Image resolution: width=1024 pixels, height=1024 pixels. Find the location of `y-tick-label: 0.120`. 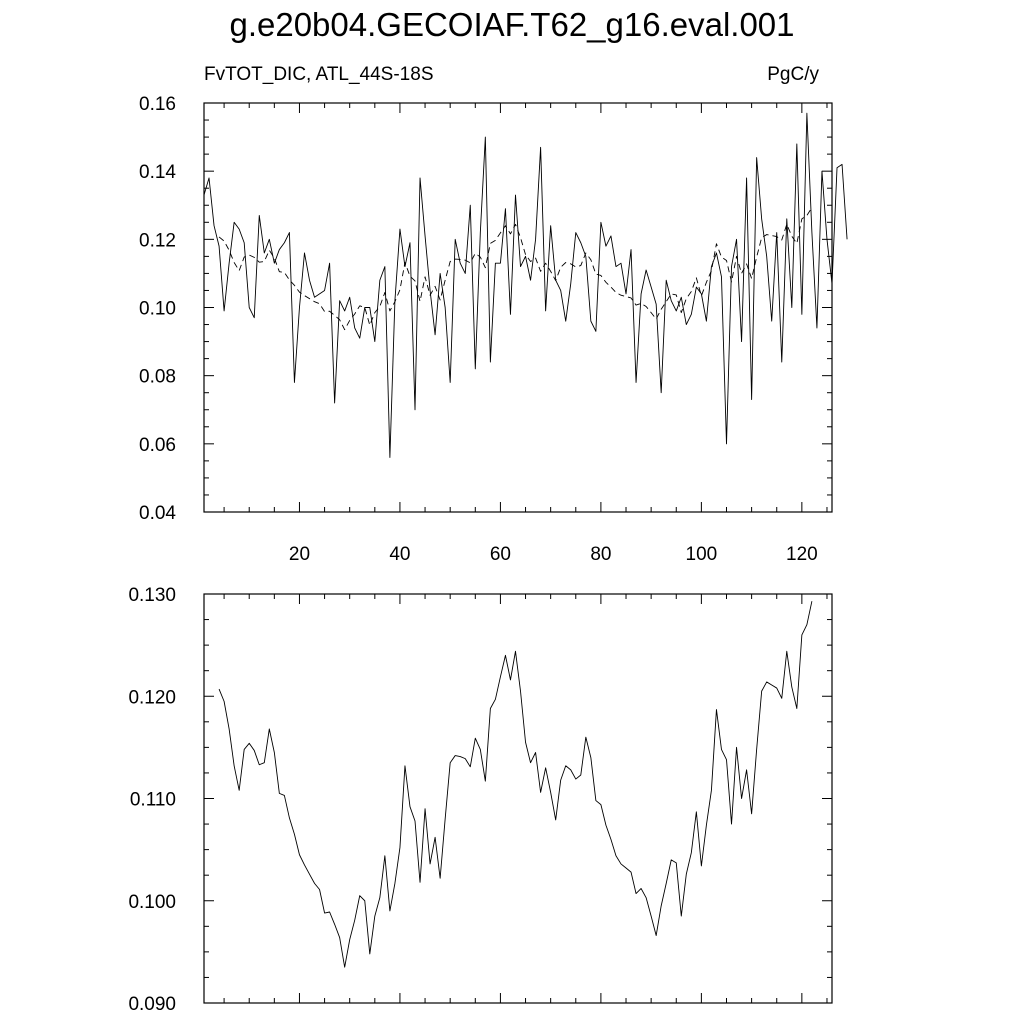

y-tick-label: 0.120 is located at coordinates (152, 697).